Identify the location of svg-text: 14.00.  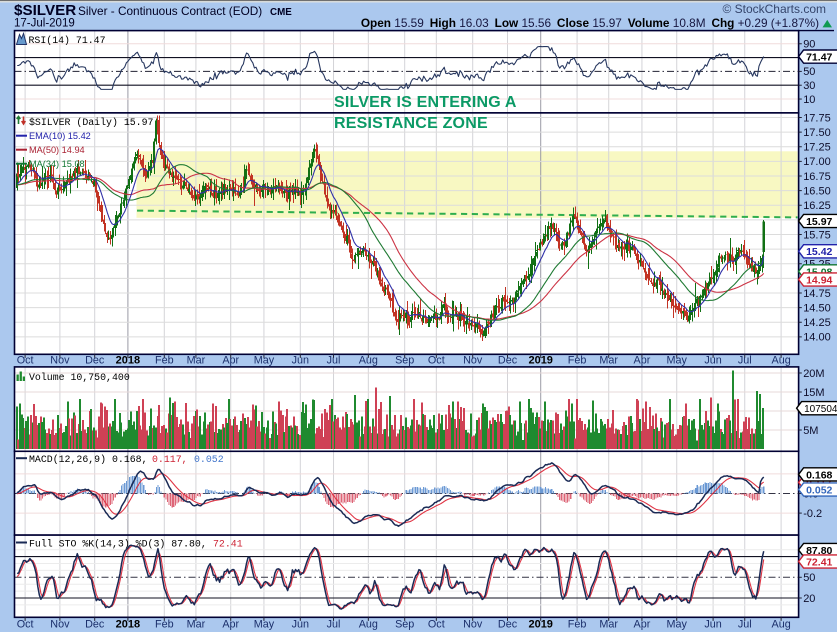
(817, 338).